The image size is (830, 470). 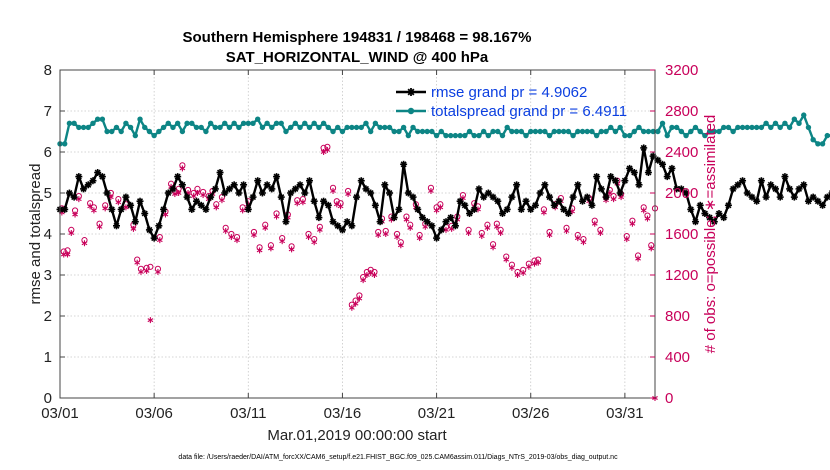 I want to click on y-tick-label-right: 400, so click(x=677, y=357).